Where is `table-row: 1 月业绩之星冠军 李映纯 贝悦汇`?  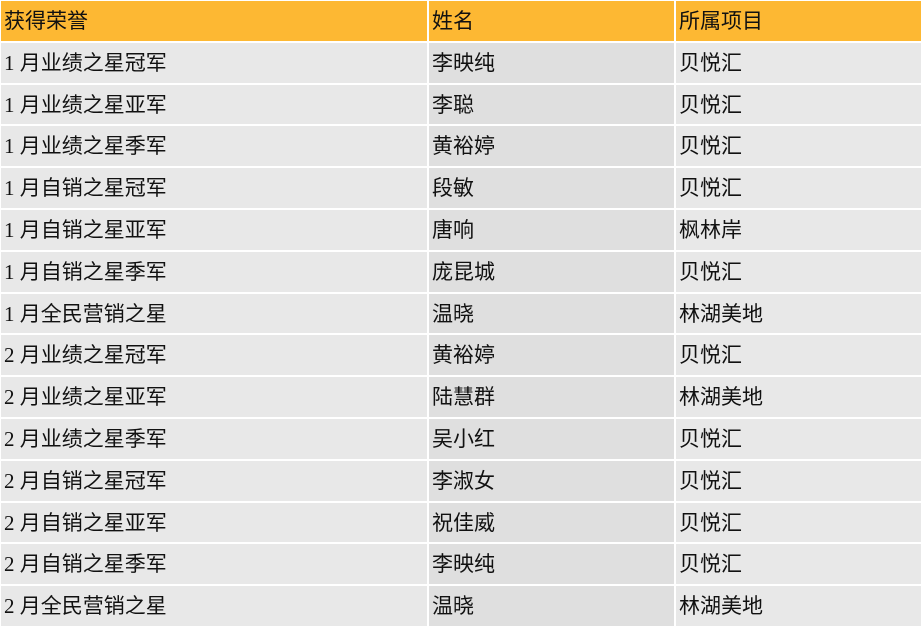
table-row: 1 月业绩之星冠军 李映纯 贝悦汇 is located at coordinates (460, 62).